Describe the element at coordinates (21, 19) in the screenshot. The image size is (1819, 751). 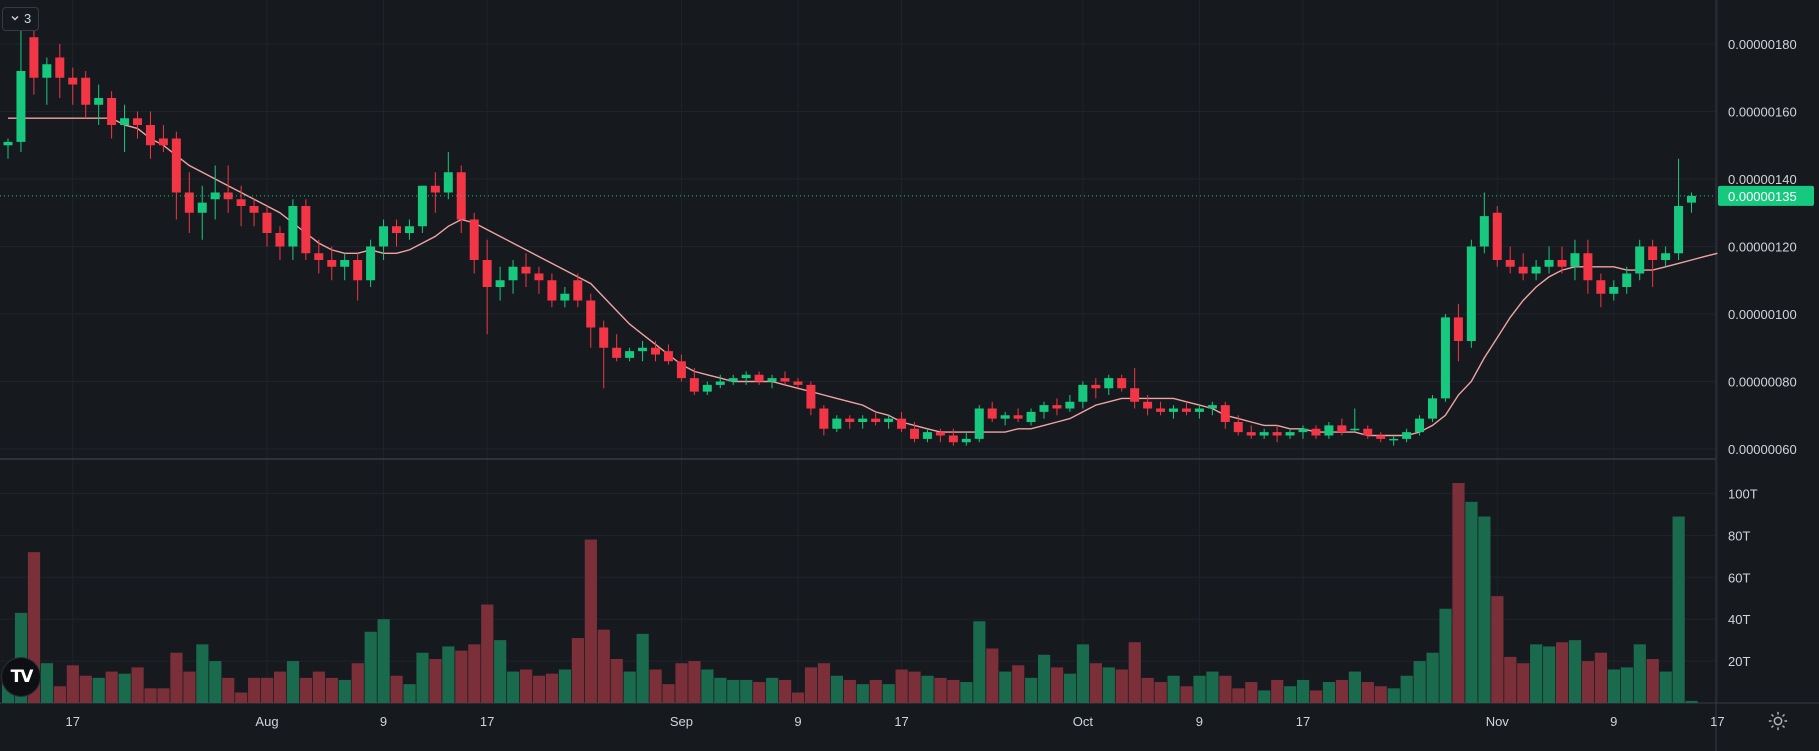
I see `indicators-toggle-button: 3` at that location.